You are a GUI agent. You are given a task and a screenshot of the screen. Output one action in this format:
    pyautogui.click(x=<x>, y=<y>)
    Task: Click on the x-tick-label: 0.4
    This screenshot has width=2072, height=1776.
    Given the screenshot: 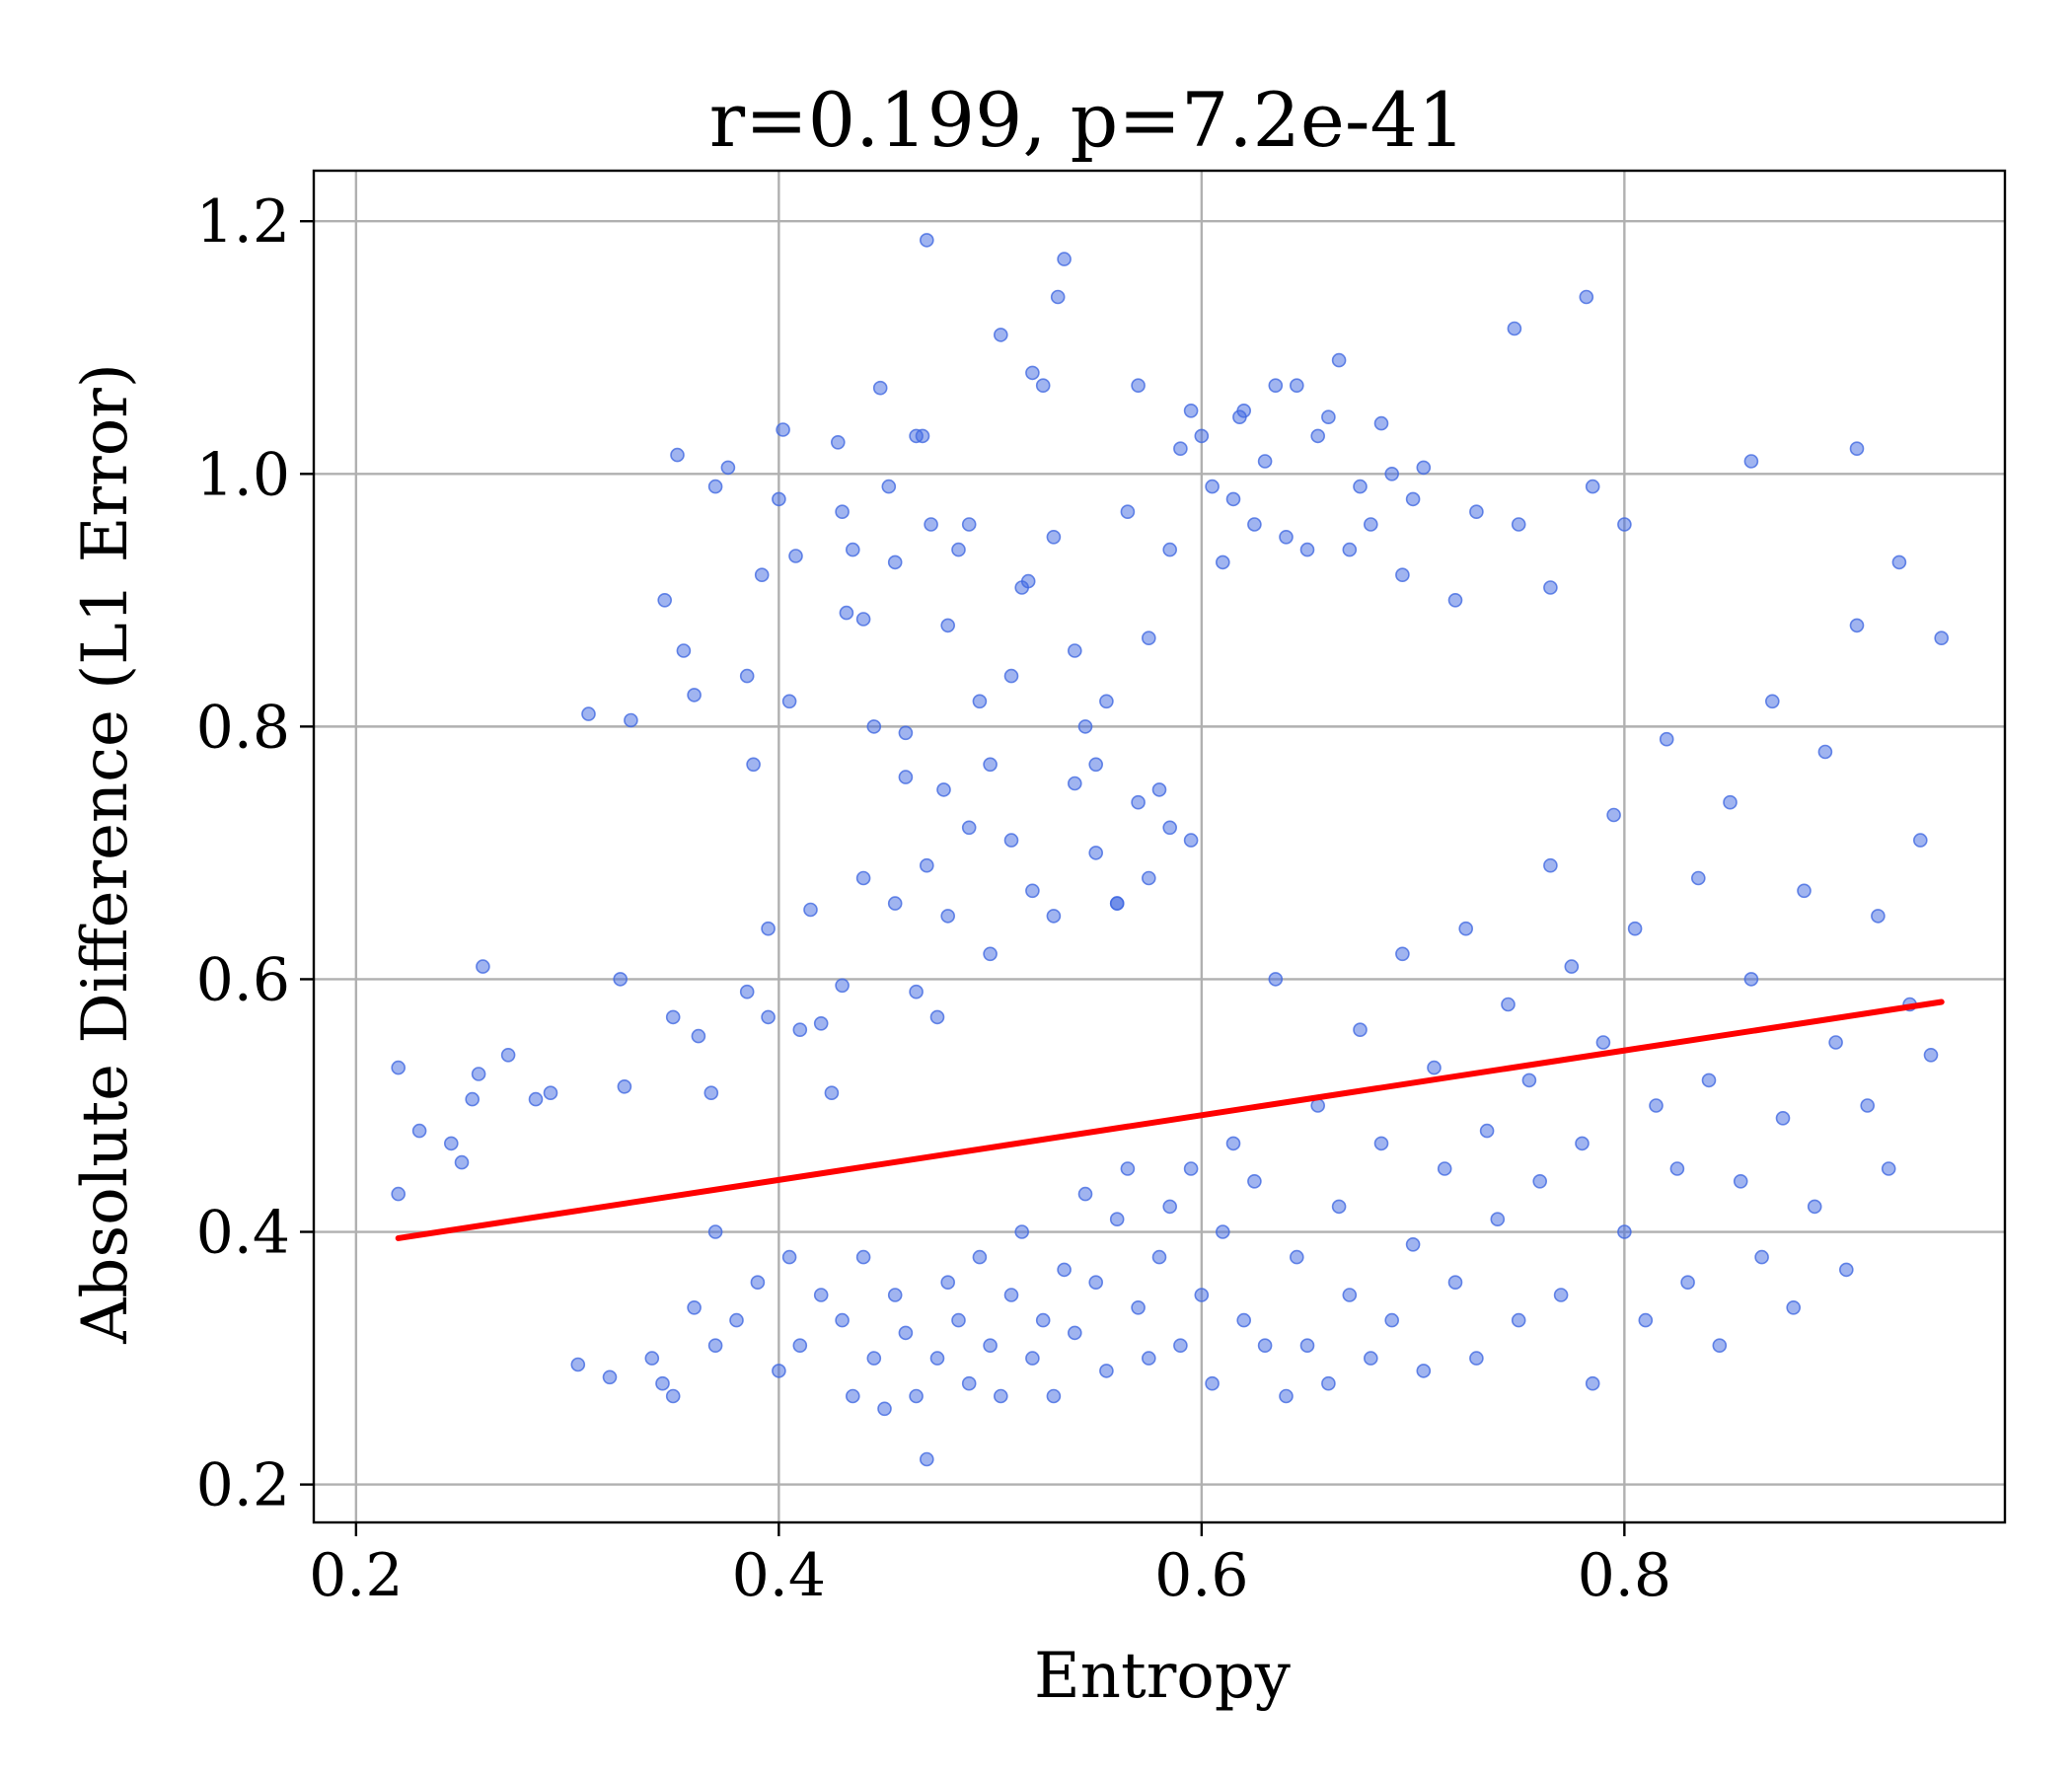 What is the action you would take?
    pyautogui.click(x=779, y=1576)
    